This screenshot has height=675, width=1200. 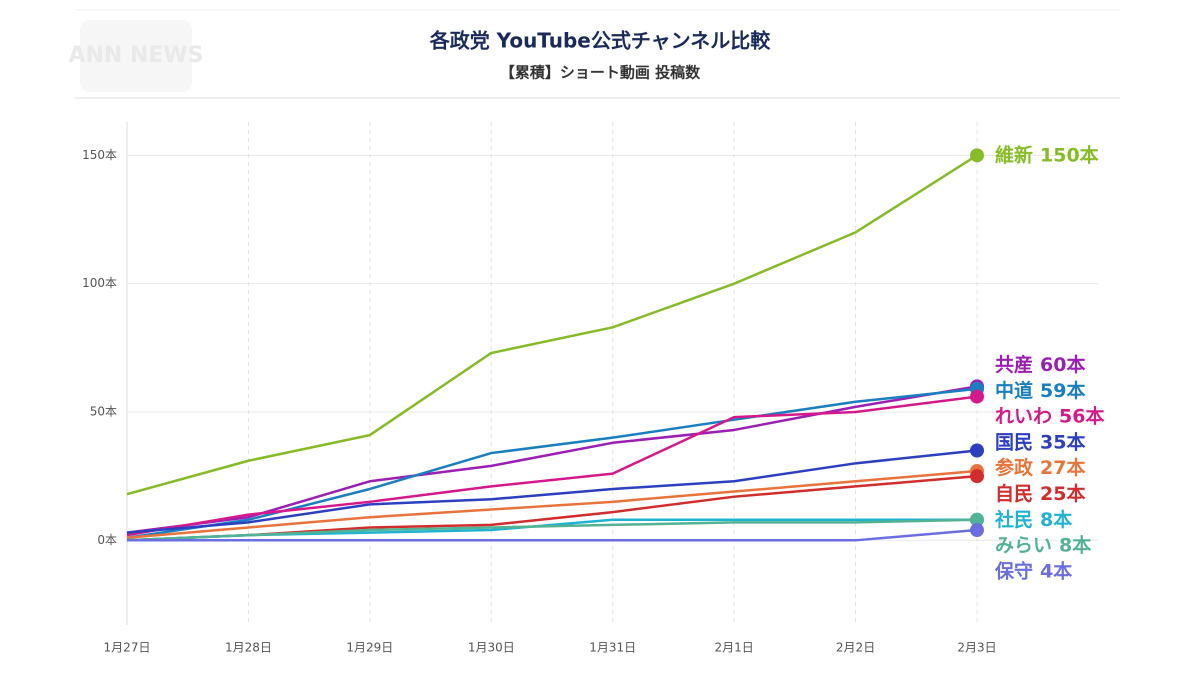 I want to click on series-name: 共産, so click(x=1014, y=364).